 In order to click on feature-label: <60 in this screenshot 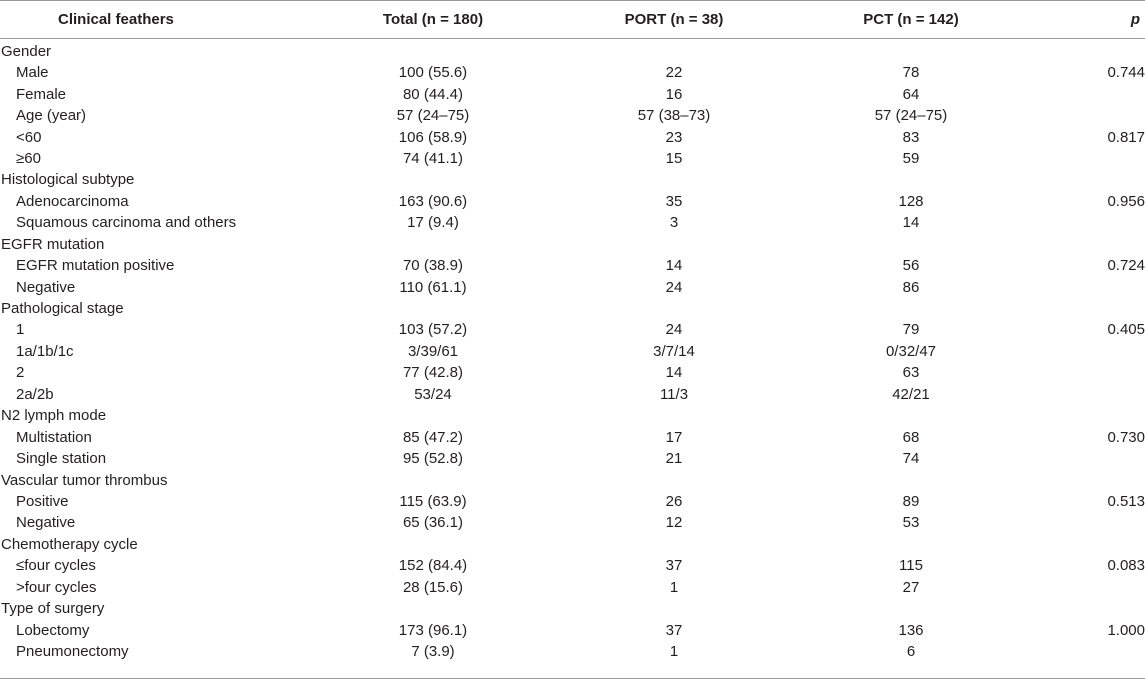, I will do `click(29, 137)`.